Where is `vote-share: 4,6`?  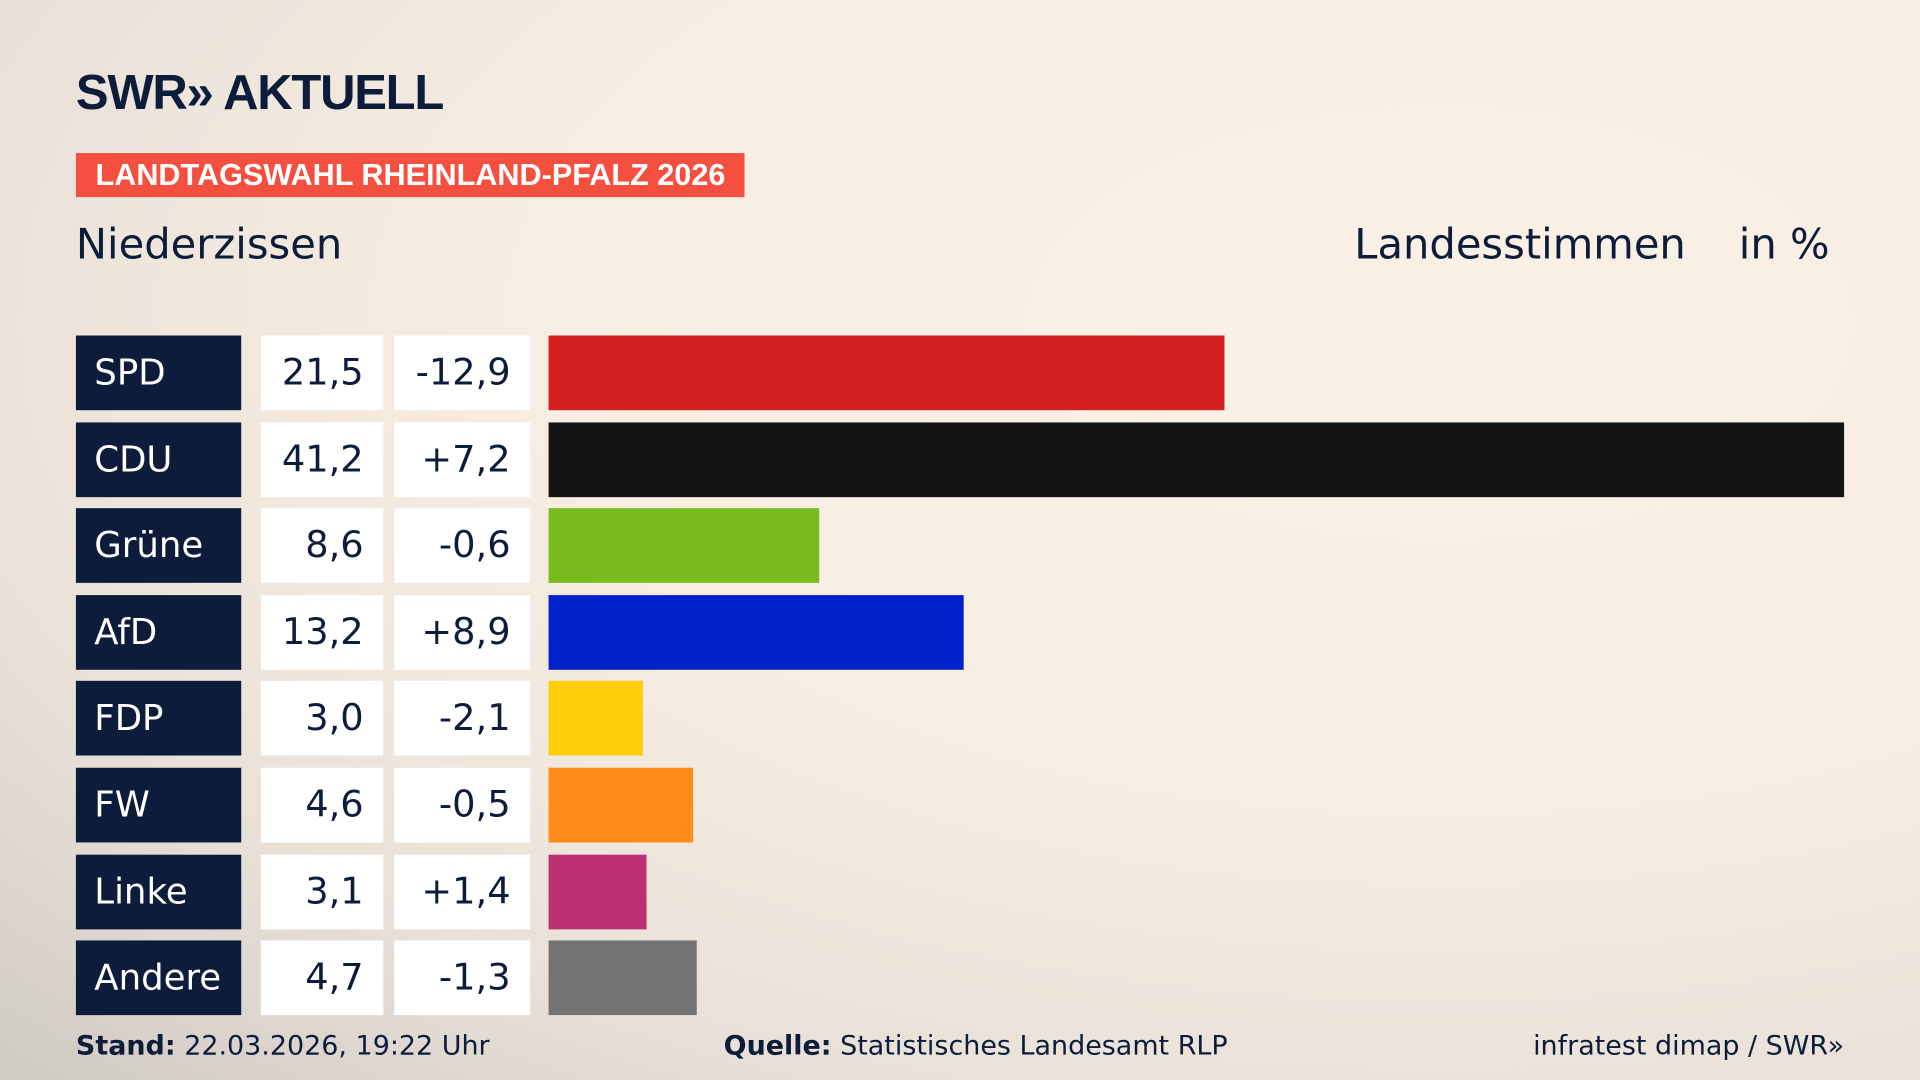
vote-share: 4,6 is located at coordinates (322, 805).